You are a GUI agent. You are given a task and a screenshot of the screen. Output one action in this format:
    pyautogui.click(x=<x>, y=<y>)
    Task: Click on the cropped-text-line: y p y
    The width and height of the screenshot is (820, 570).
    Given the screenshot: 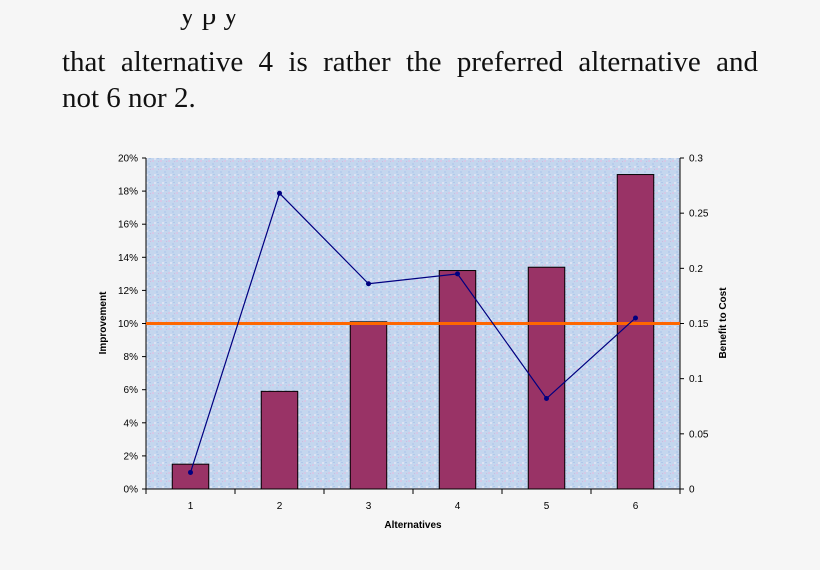 What is the action you would take?
    pyautogui.click(x=410, y=25)
    